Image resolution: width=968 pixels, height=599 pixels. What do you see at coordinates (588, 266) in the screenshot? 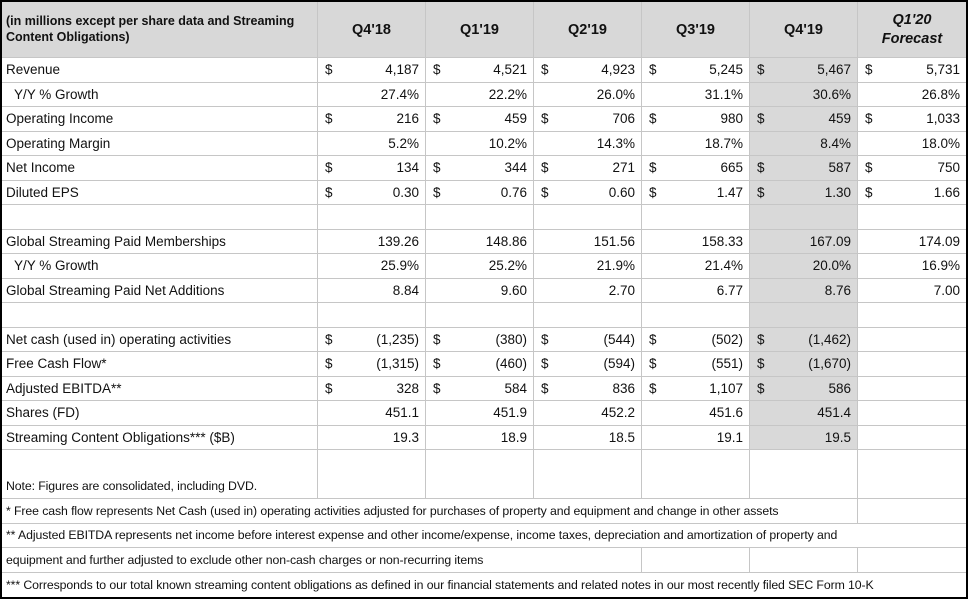
I see `table-cell: 21.9%` at bounding box center [588, 266].